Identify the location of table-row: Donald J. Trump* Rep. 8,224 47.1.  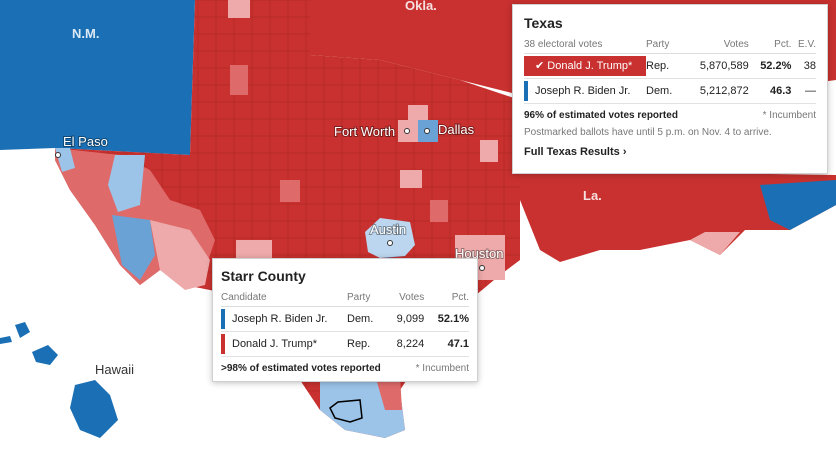
(345, 344).